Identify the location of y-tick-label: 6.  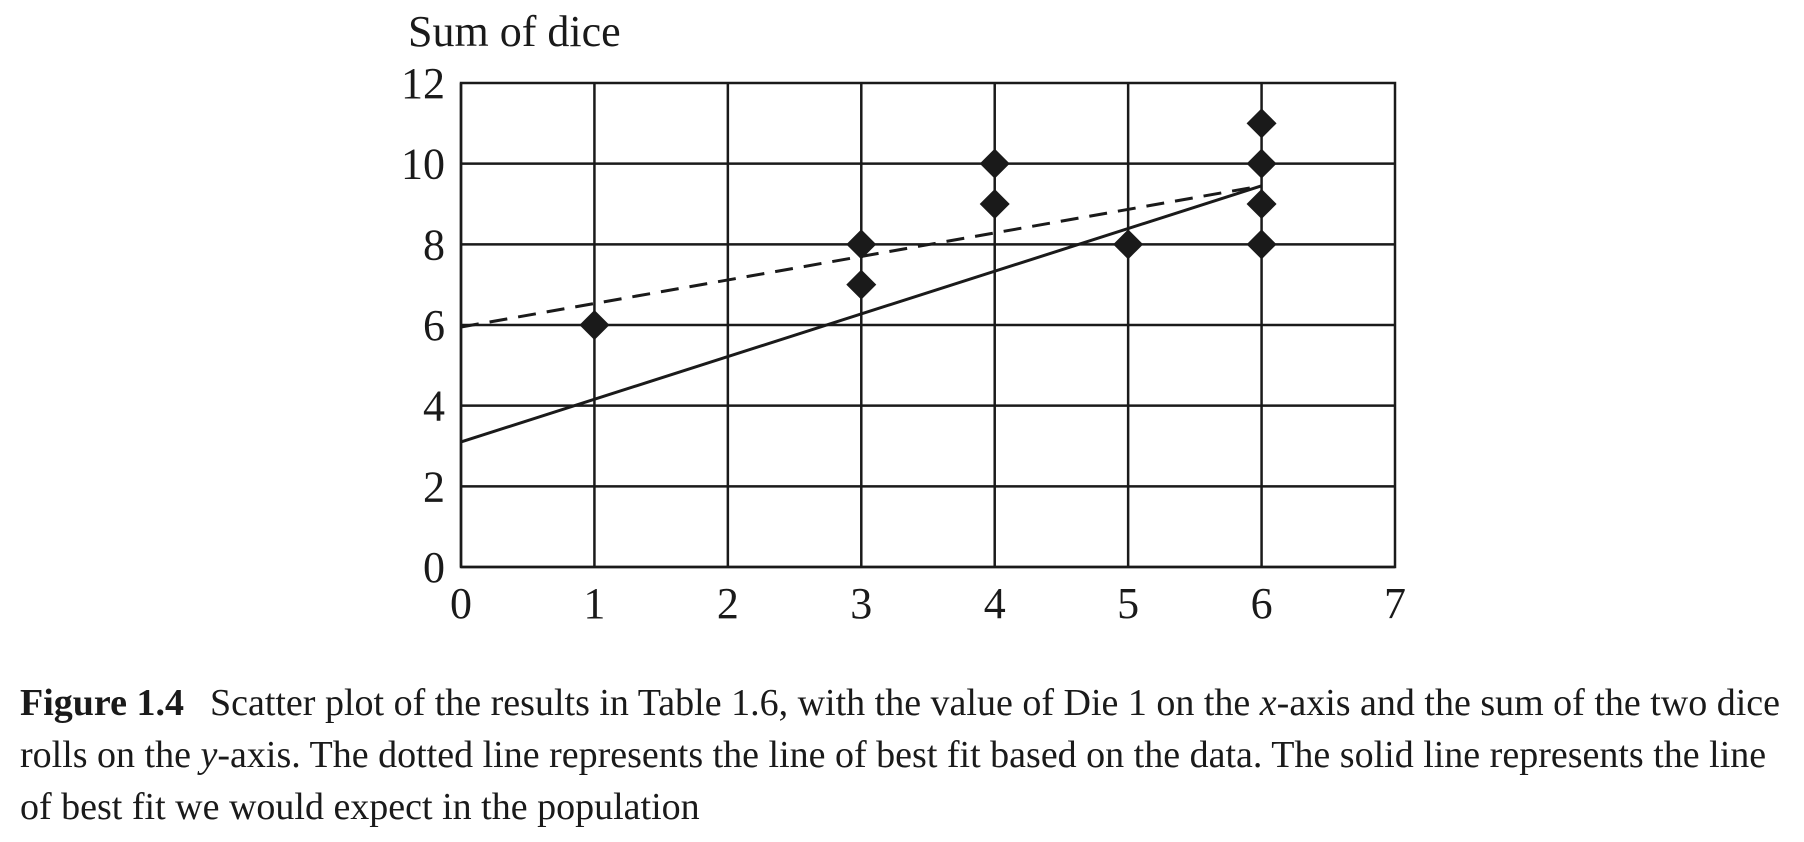
(434, 325).